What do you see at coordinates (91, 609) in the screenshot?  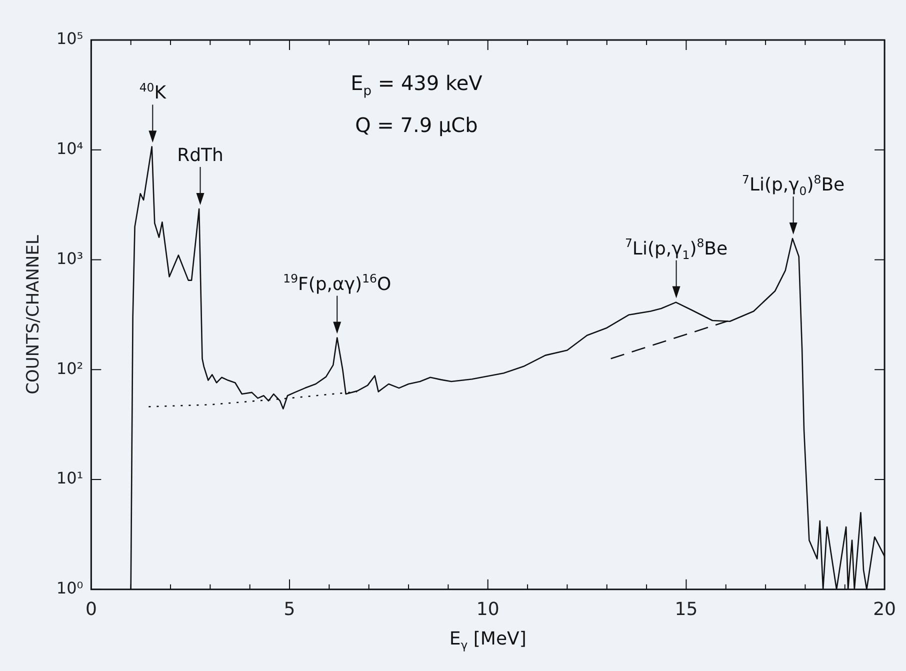 I see `x-tick-label: 0` at bounding box center [91, 609].